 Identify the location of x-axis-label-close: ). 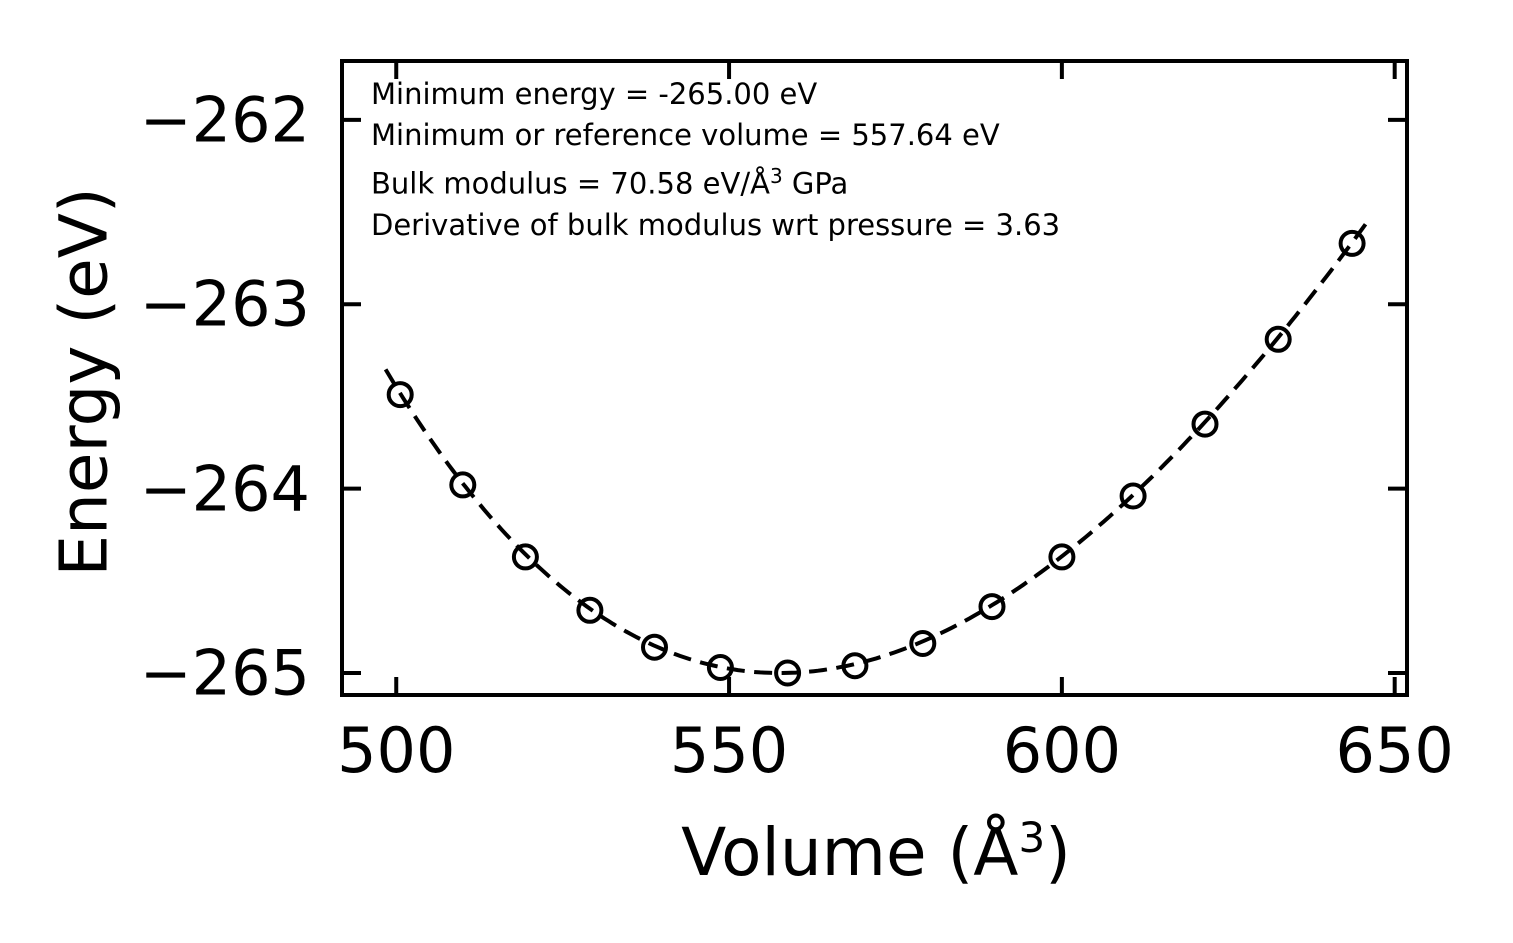
(1058, 852).